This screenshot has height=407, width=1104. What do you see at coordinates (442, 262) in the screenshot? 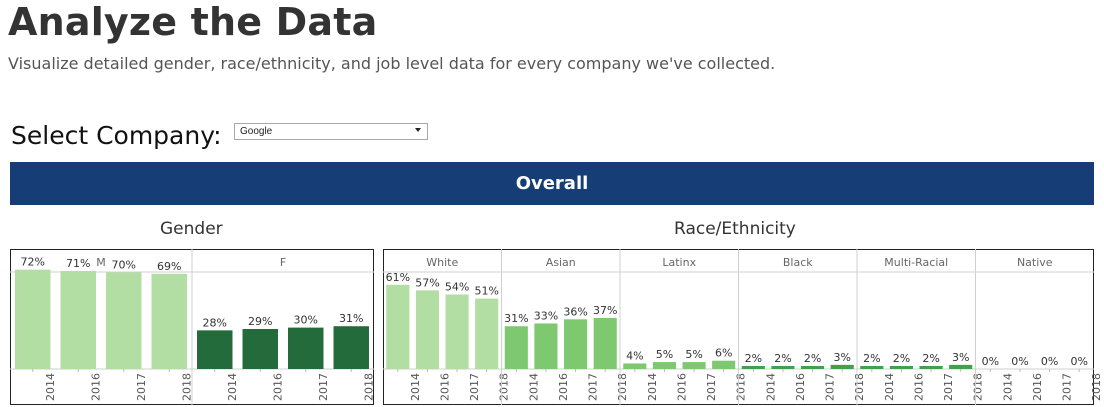
I see `group-header-label: White` at bounding box center [442, 262].